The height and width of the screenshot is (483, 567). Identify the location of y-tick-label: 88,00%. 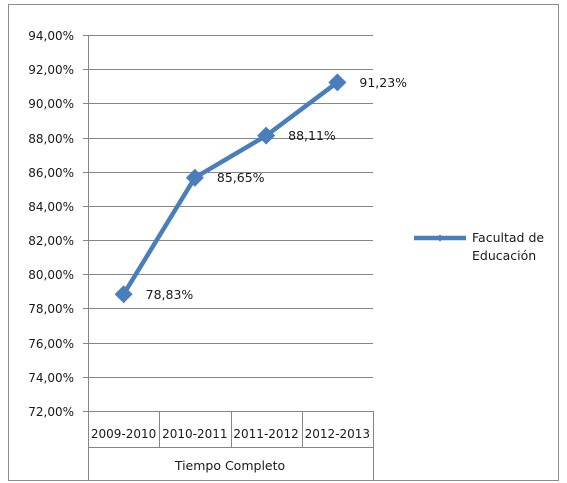
(51, 139).